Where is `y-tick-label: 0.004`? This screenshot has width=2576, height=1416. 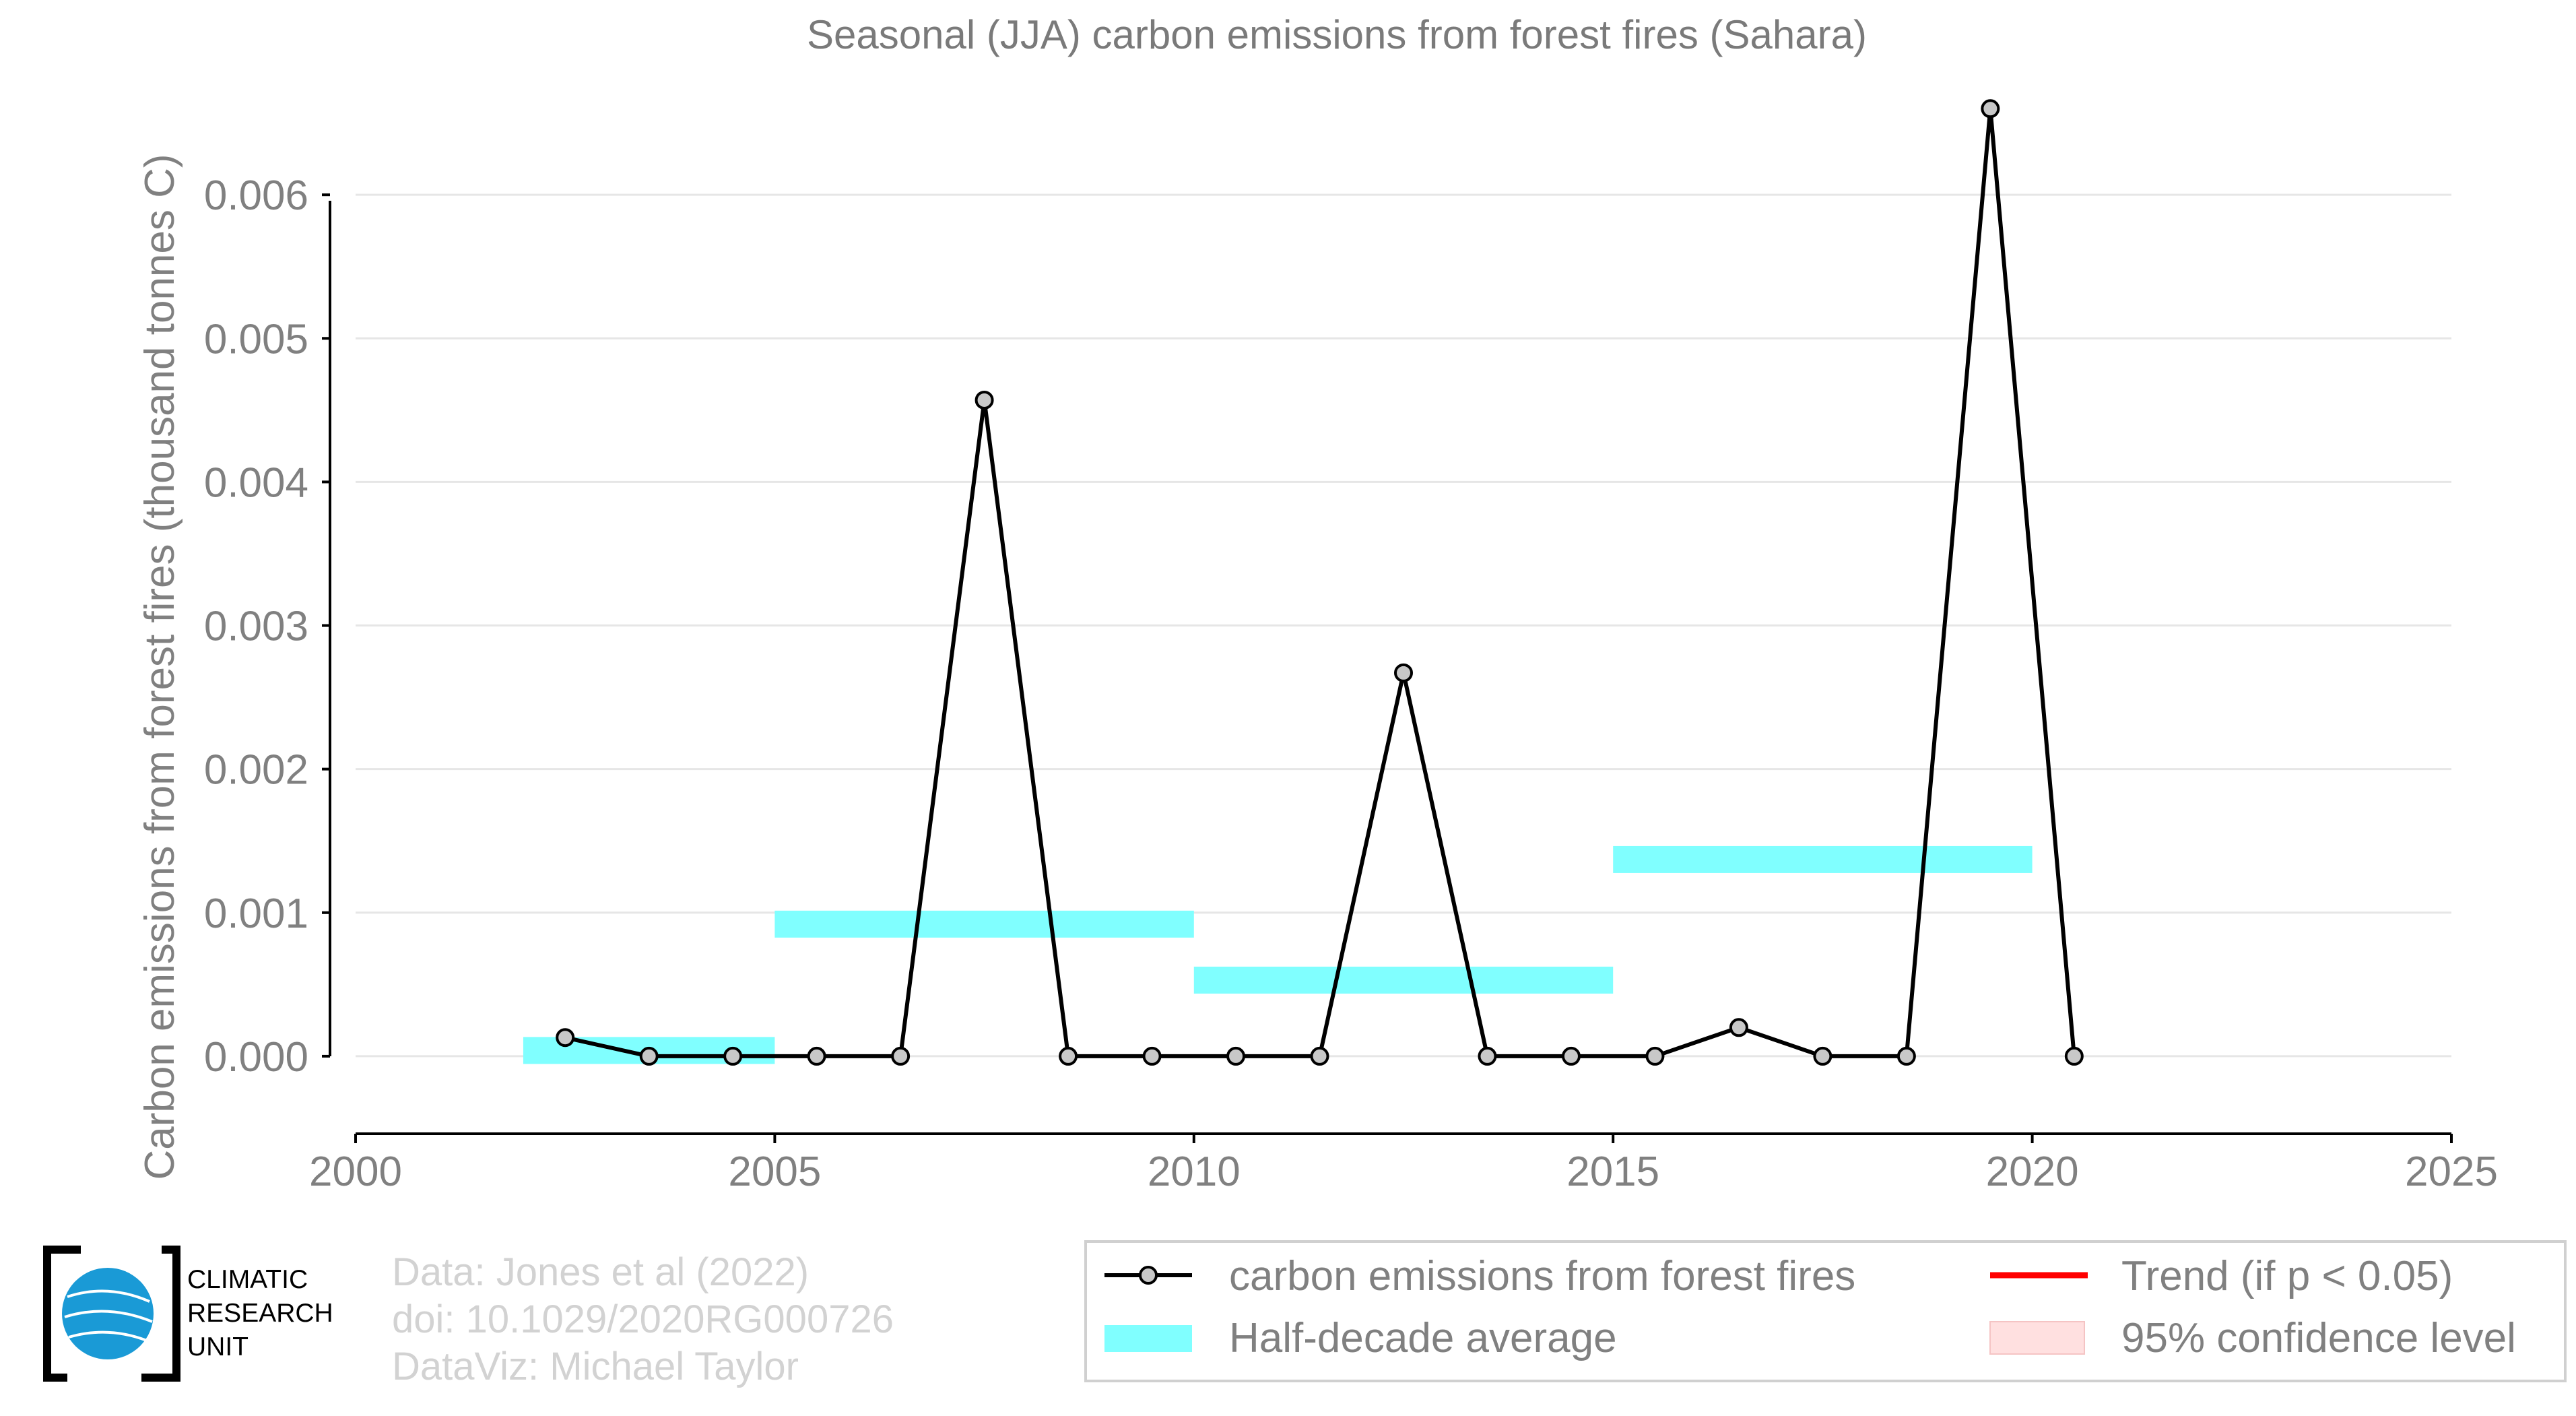 y-tick-label: 0.004 is located at coordinates (256, 482).